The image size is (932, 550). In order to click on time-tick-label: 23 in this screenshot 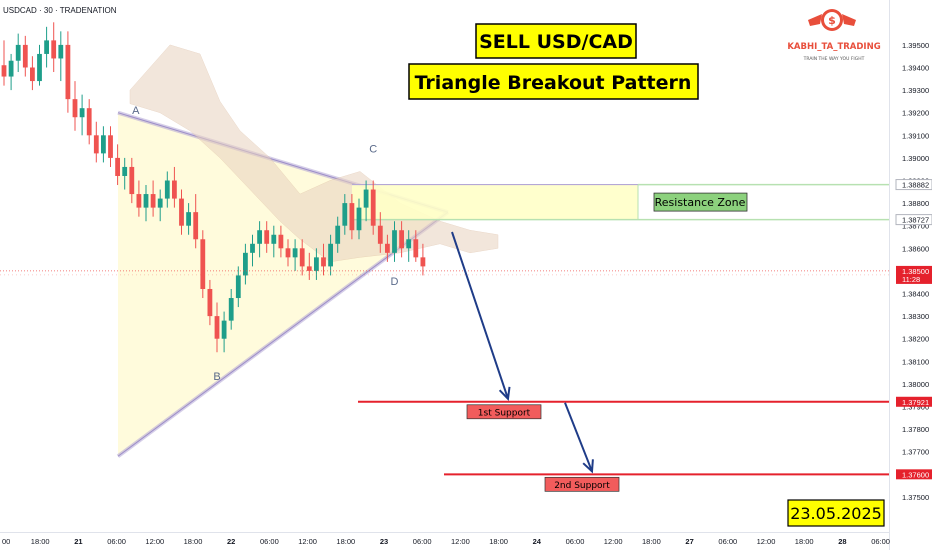, I will do `click(384, 541)`.